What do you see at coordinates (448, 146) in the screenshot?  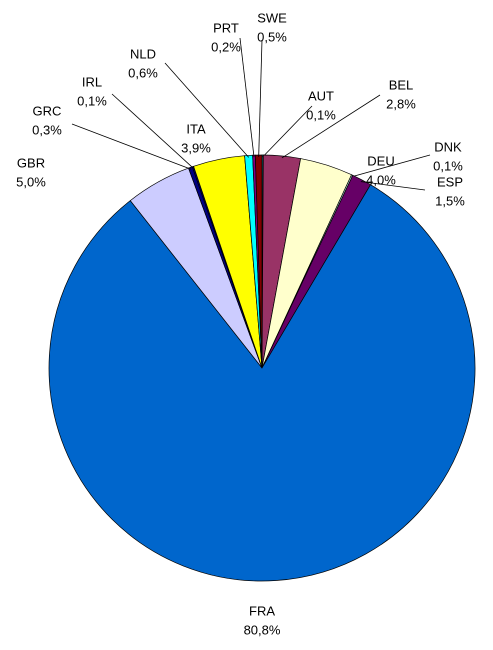 I see `slice-label: DNK` at bounding box center [448, 146].